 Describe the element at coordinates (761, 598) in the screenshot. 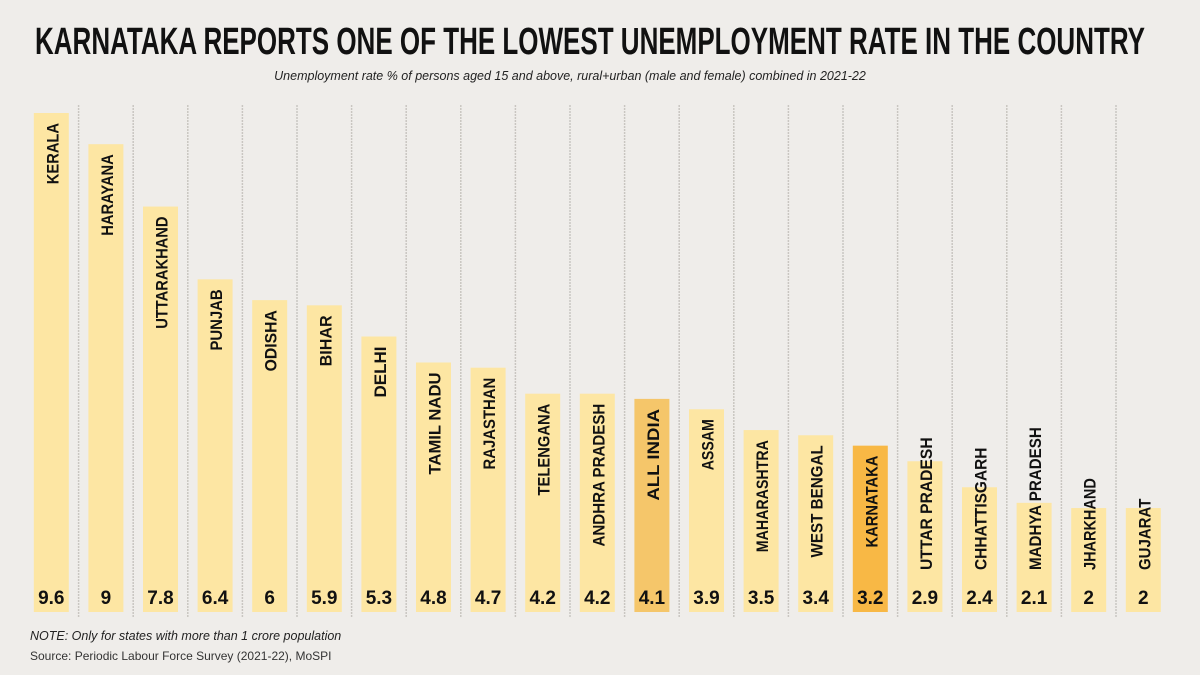

I see `value-label: 3.5` at that location.